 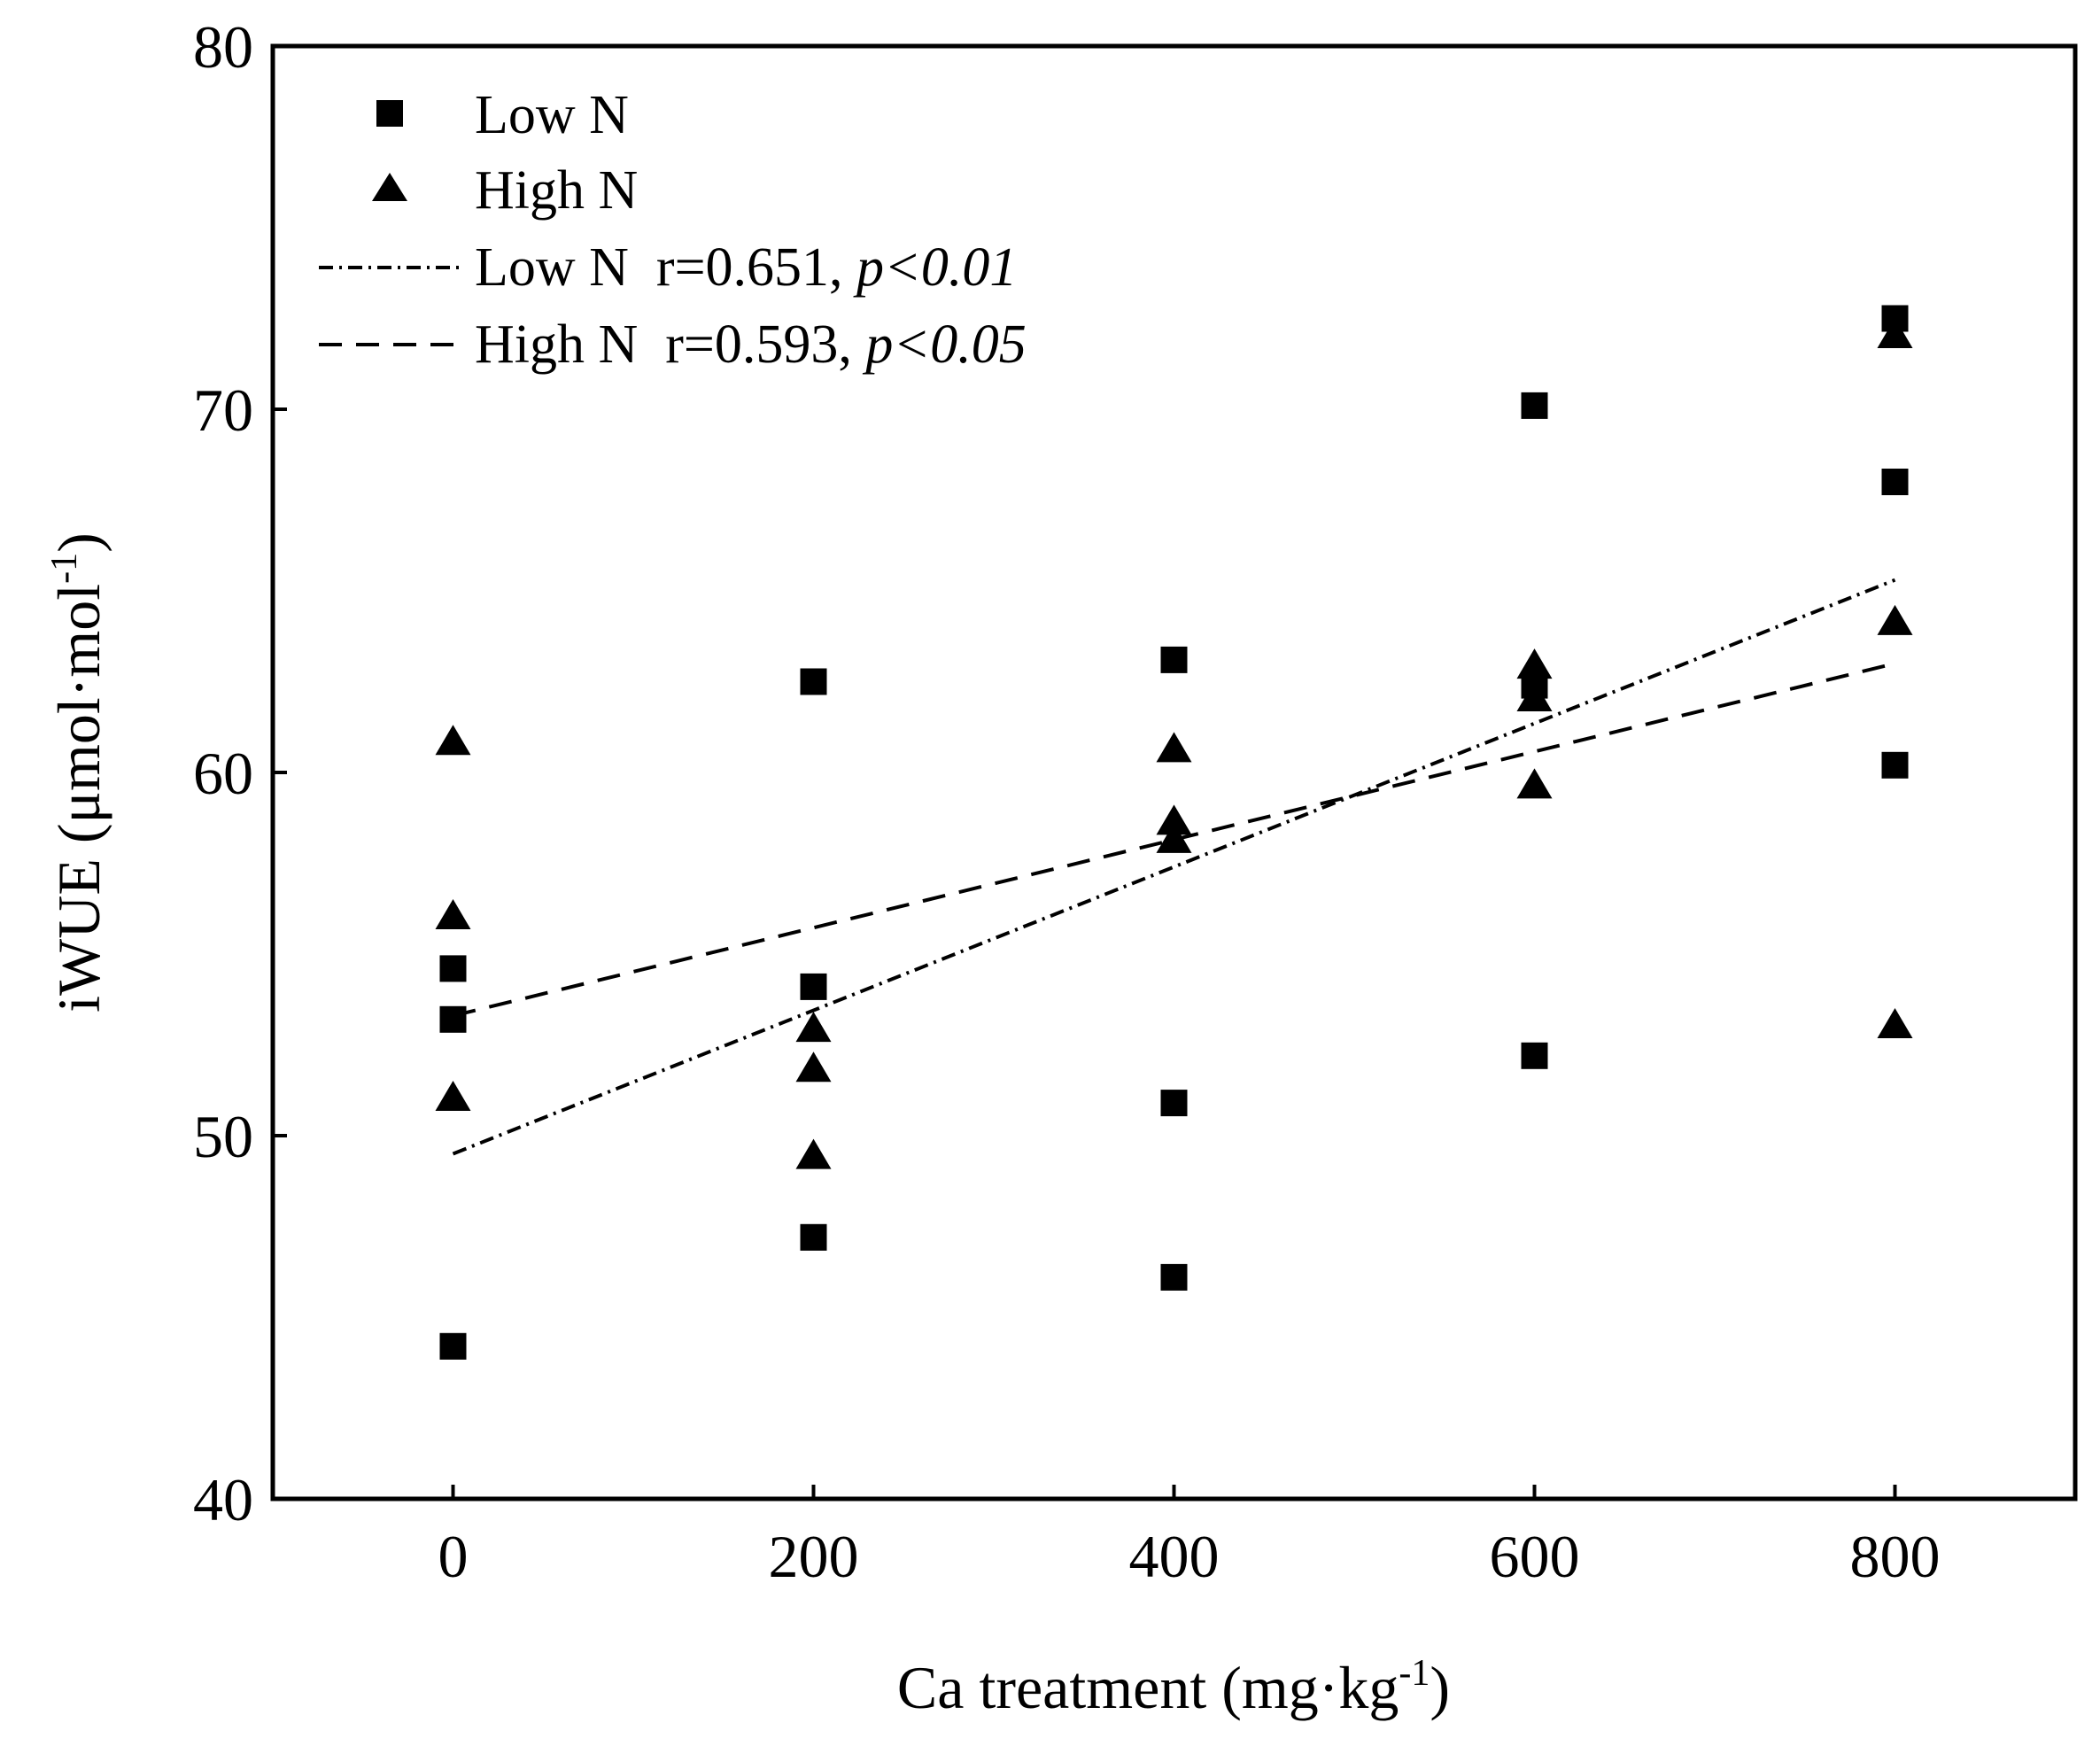 What do you see at coordinates (1174, 1556) in the screenshot?
I see `x-tick-label: 400` at bounding box center [1174, 1556].